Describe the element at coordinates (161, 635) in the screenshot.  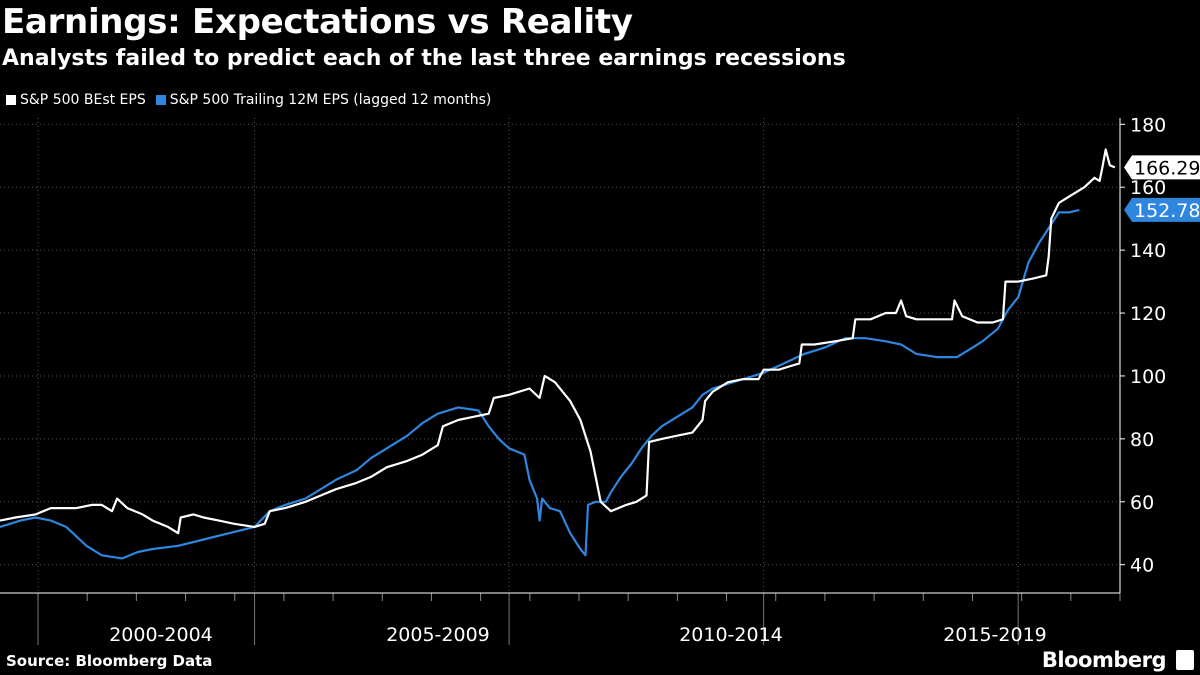
I see `x-period-label: 2000-2004` at that location.